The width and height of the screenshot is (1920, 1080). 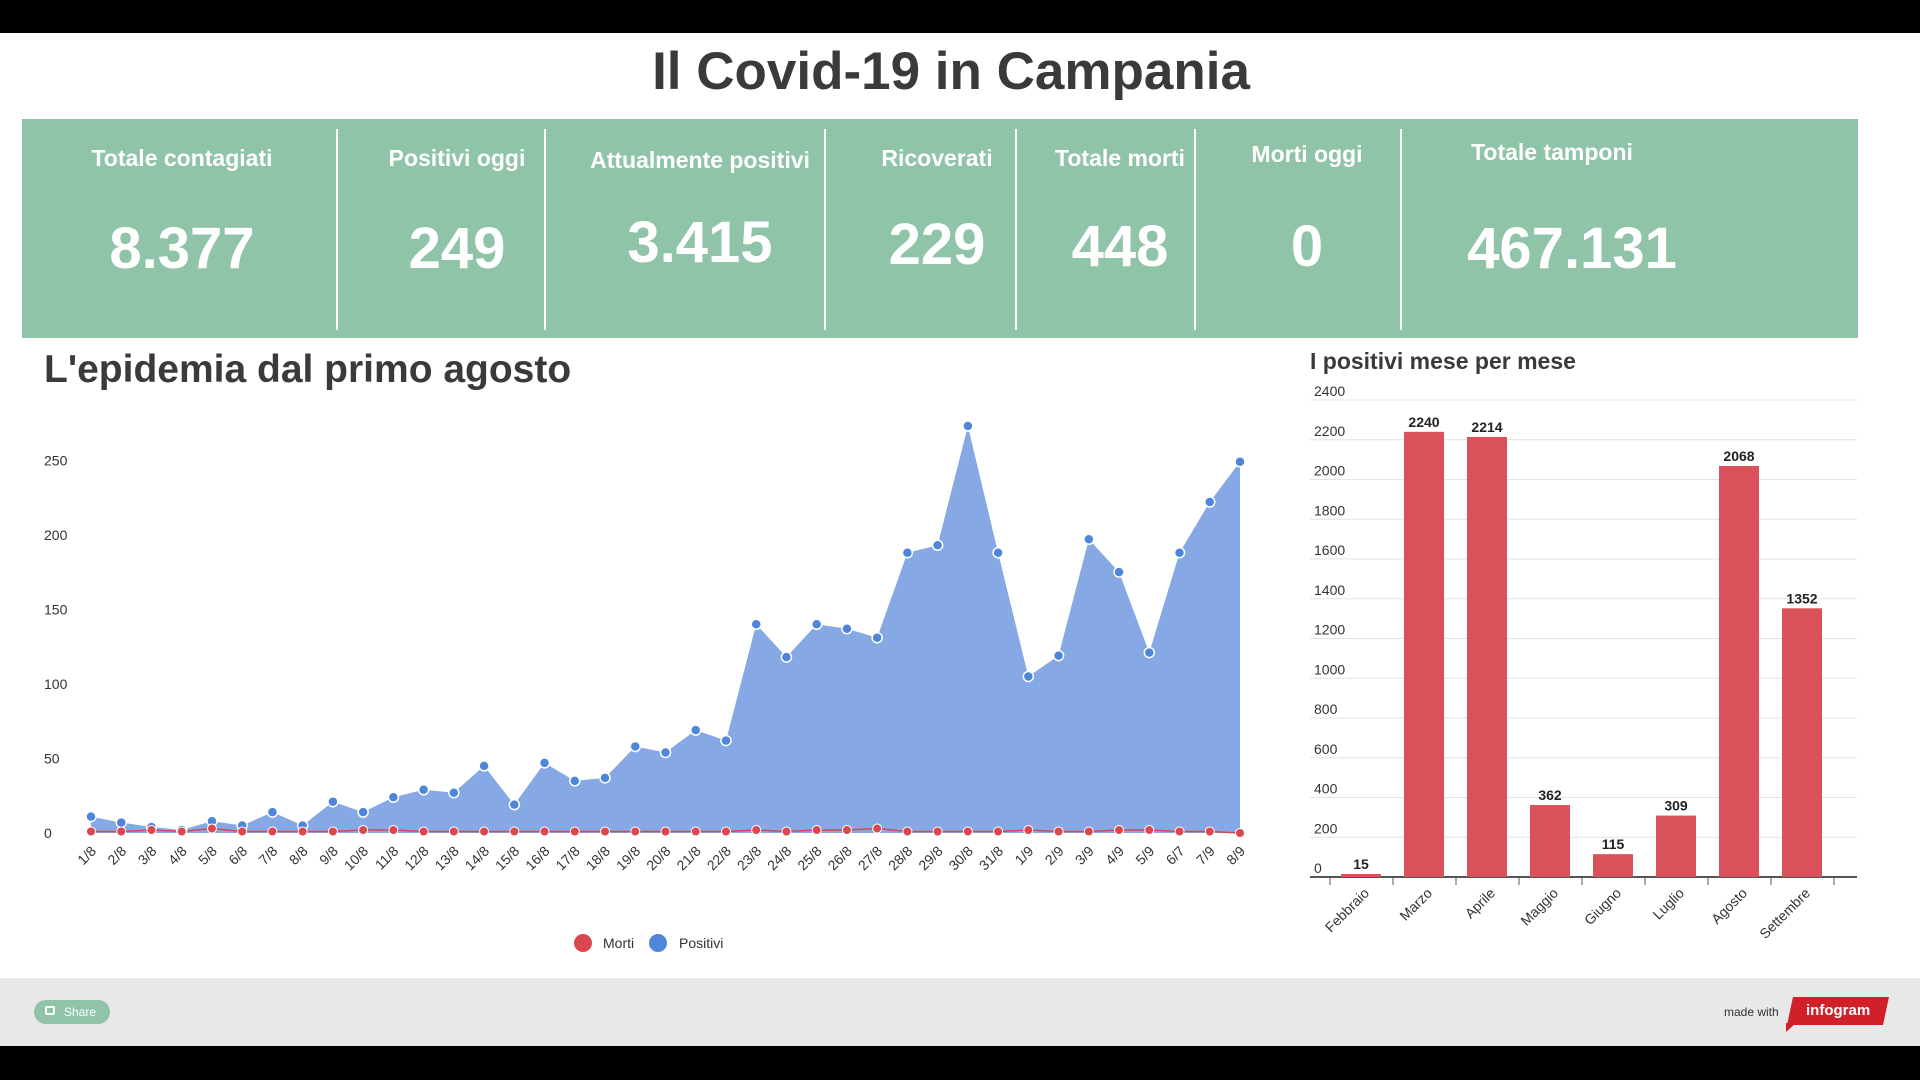 I want to click on y-tick-label: 2400, so click(x=1329, y=391).